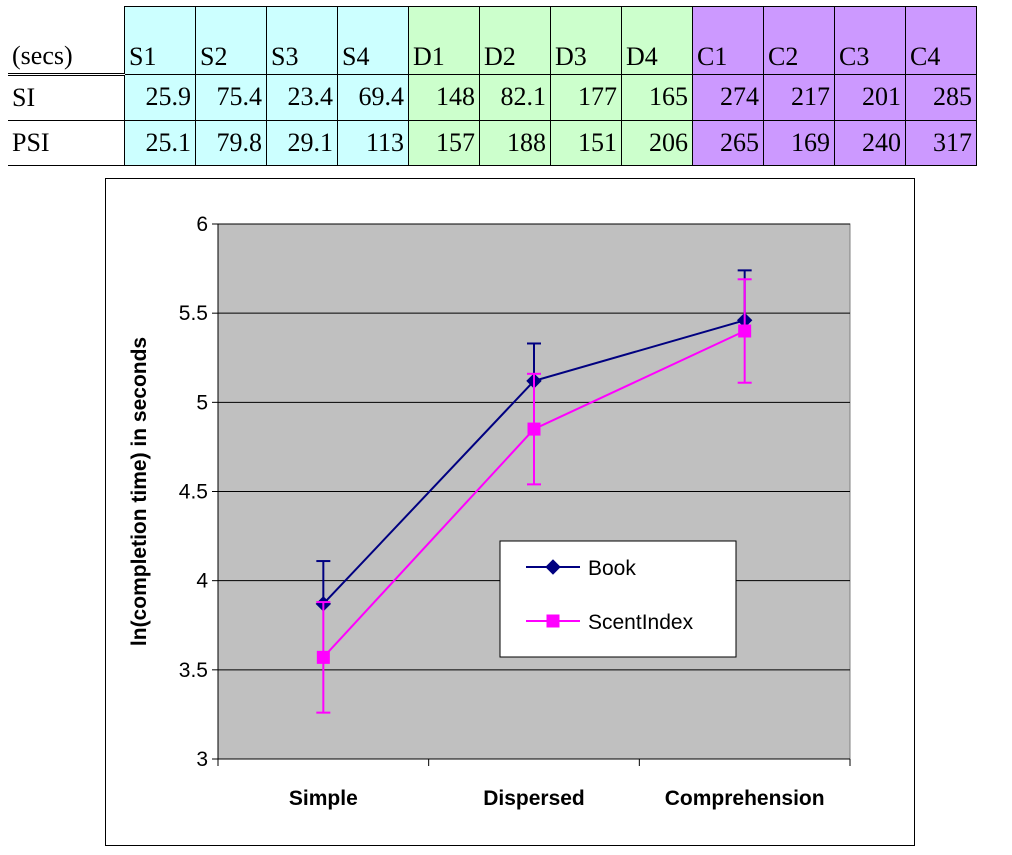  Describe the element at coordinates (612, 568) in the screenshot. I see `legend-label-book: Book` at that location.